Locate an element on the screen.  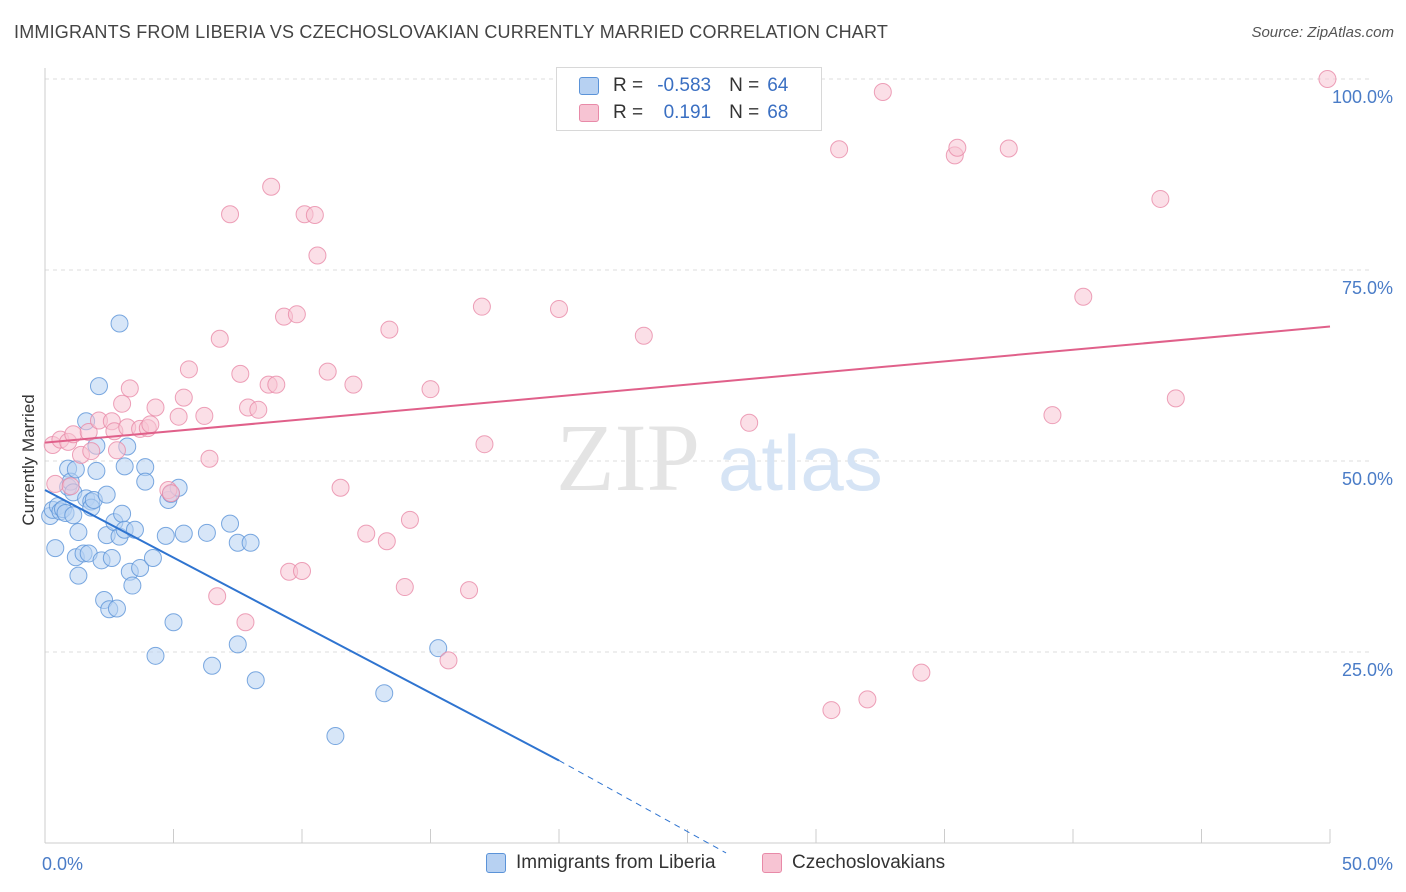
correlation-legend: R = -0.583 N = 64 R = 0.191 N = 68 is located at coordinates (689, 99).